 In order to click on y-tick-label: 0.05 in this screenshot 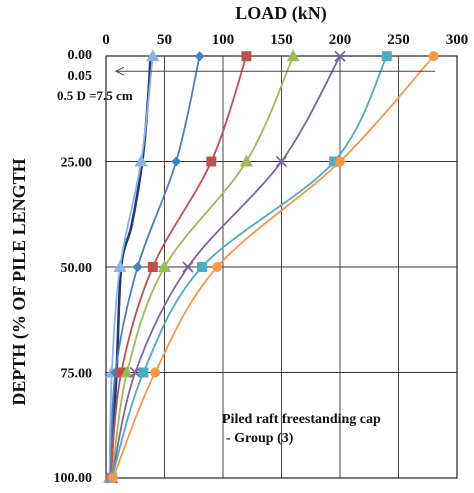, I will do `click(80, 76)`.